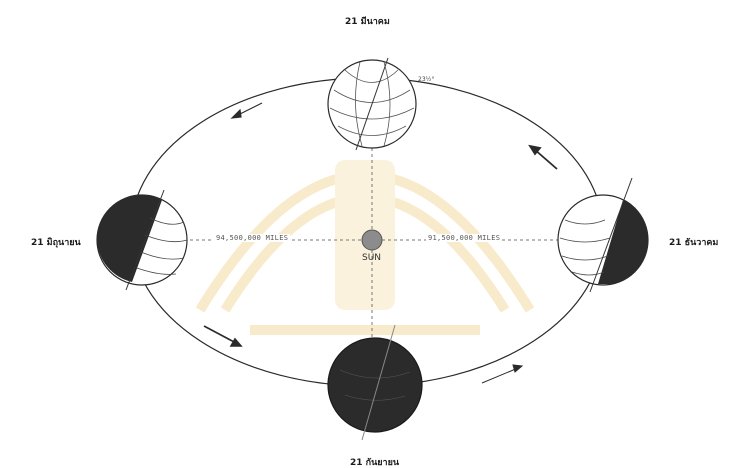 This screenshot has width=735, height=468. Describe the element at coordinates (426, 79) in the screenshot. I see `tilt-note: 23½°` at that location.